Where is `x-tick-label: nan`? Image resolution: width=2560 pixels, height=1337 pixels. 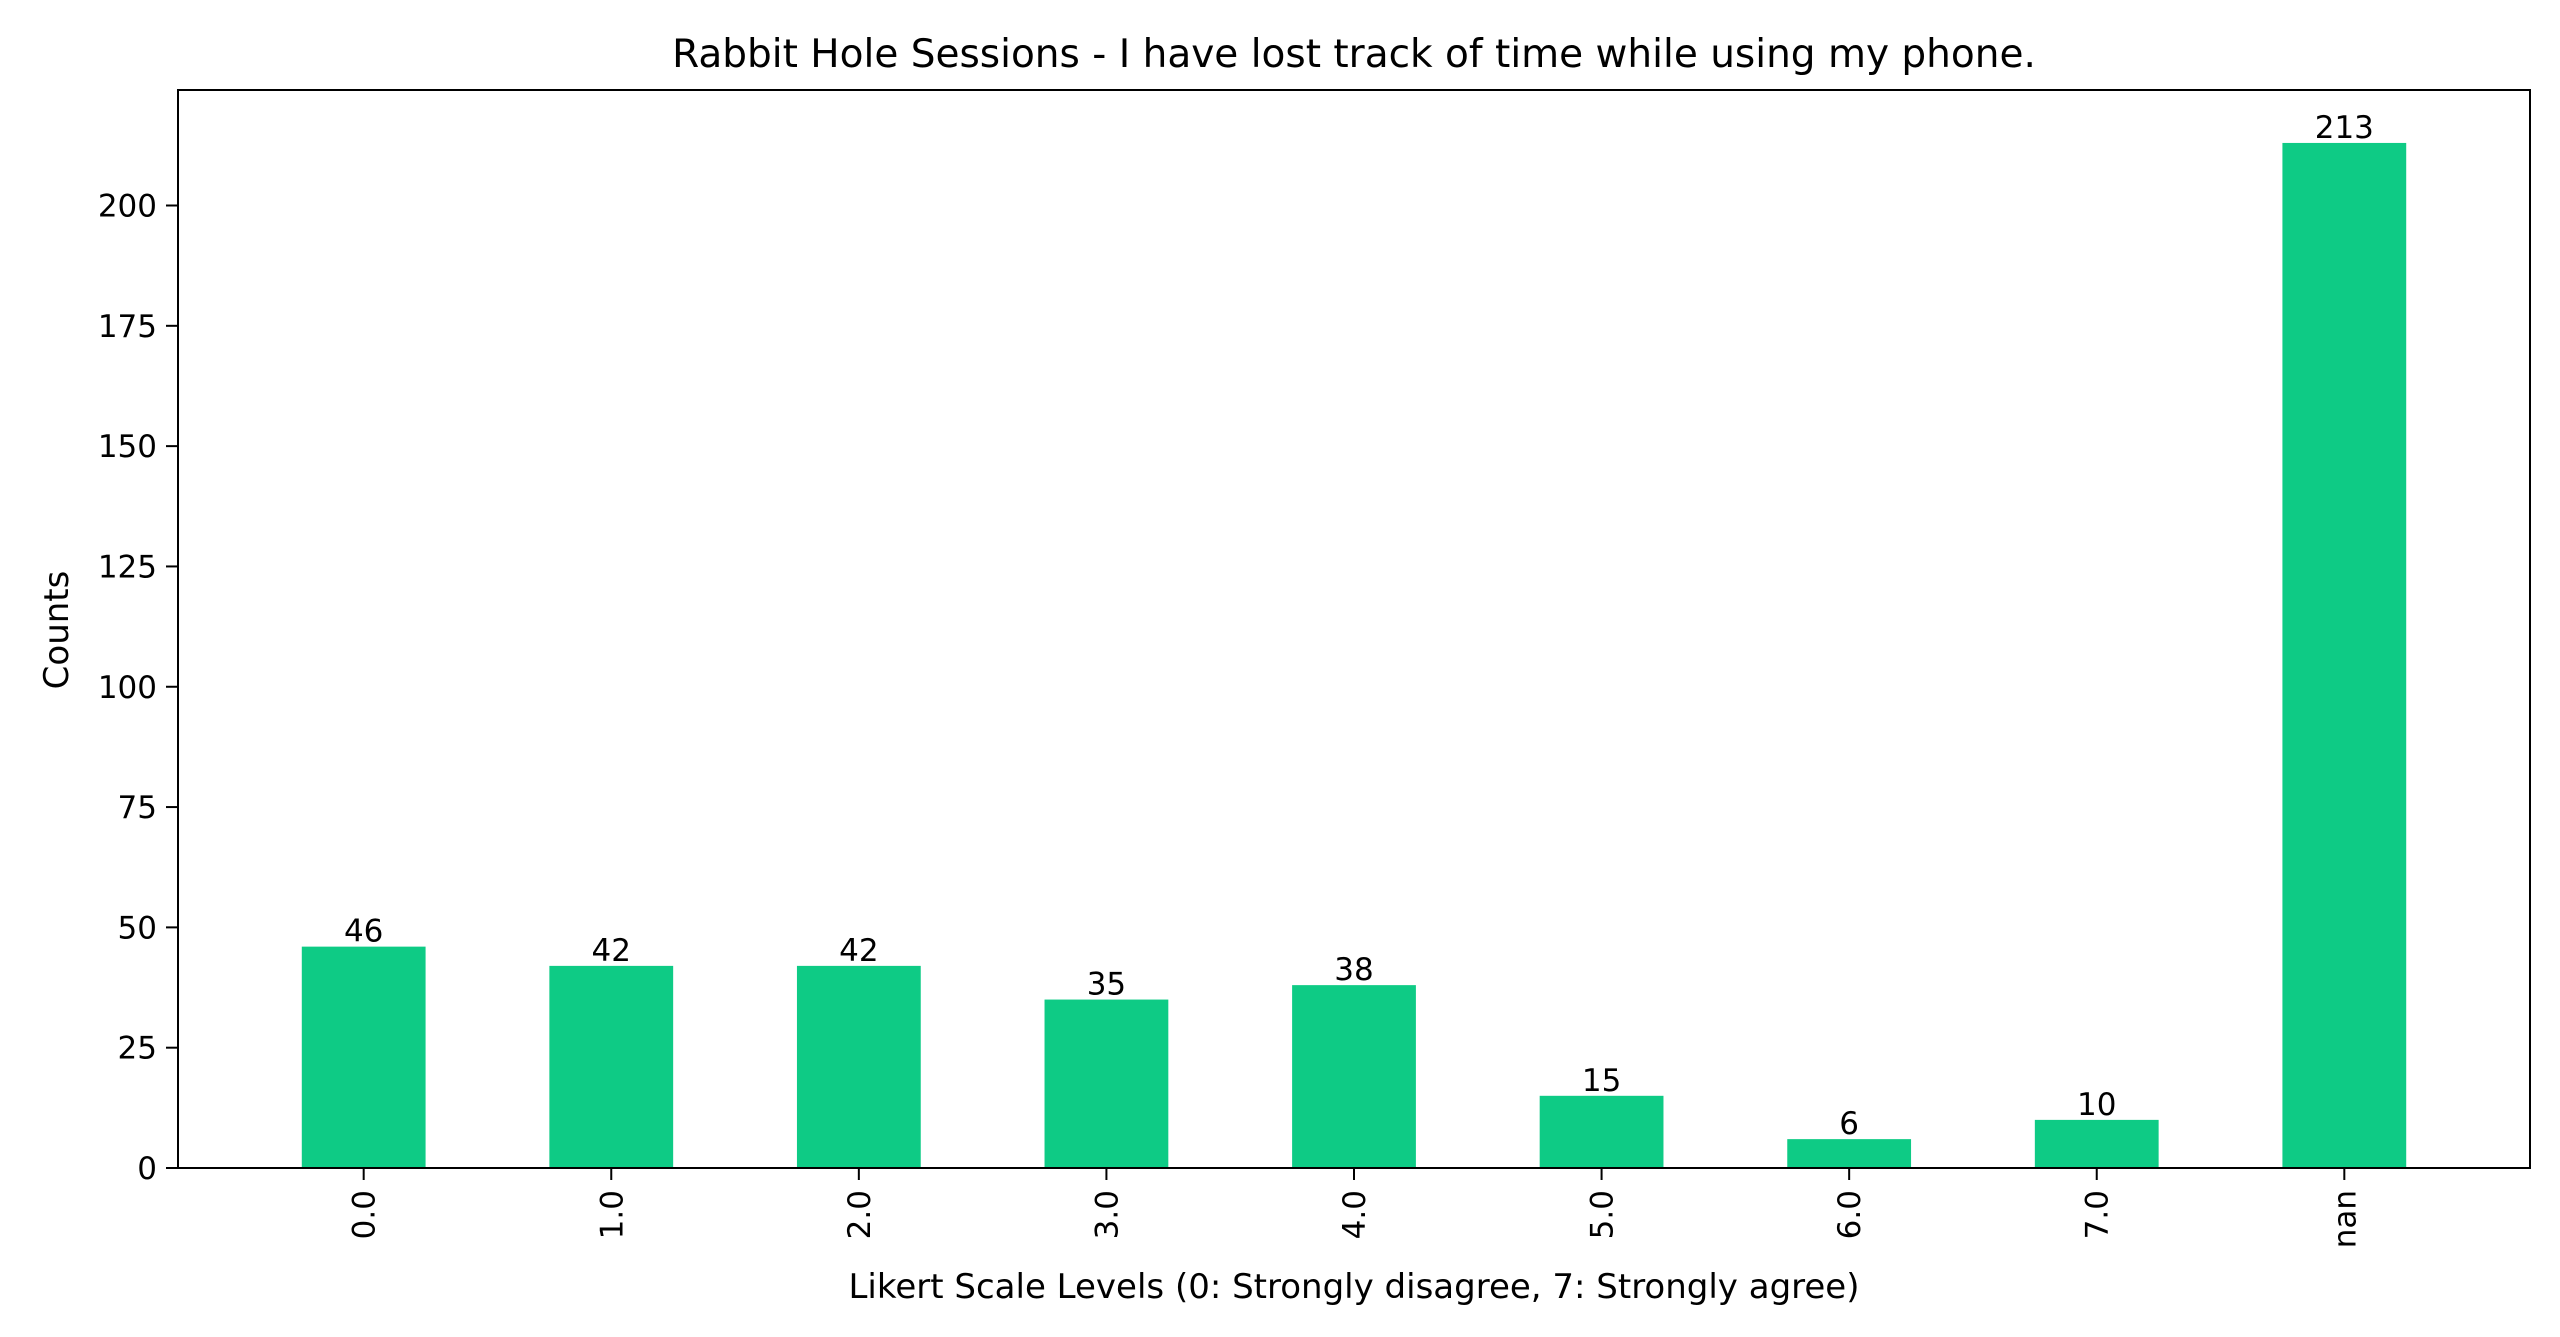
x-tick-label: nan is located at coordinates (2345, 1219).